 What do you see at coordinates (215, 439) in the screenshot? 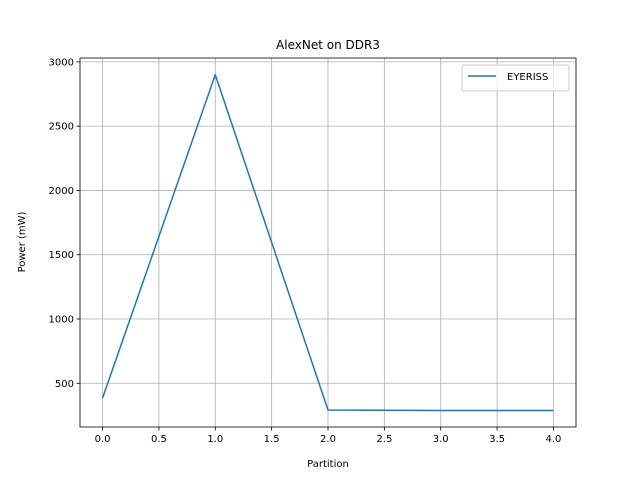
I see `x-tick-label: 1.0` at bounding box center [215, 439].